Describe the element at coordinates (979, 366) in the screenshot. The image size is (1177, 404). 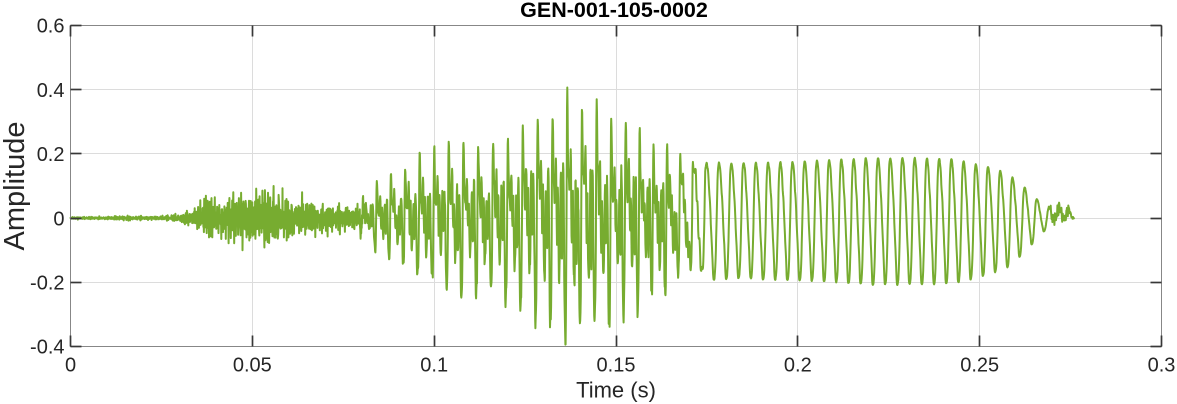
I see `svg-text: 0.25` at that location.